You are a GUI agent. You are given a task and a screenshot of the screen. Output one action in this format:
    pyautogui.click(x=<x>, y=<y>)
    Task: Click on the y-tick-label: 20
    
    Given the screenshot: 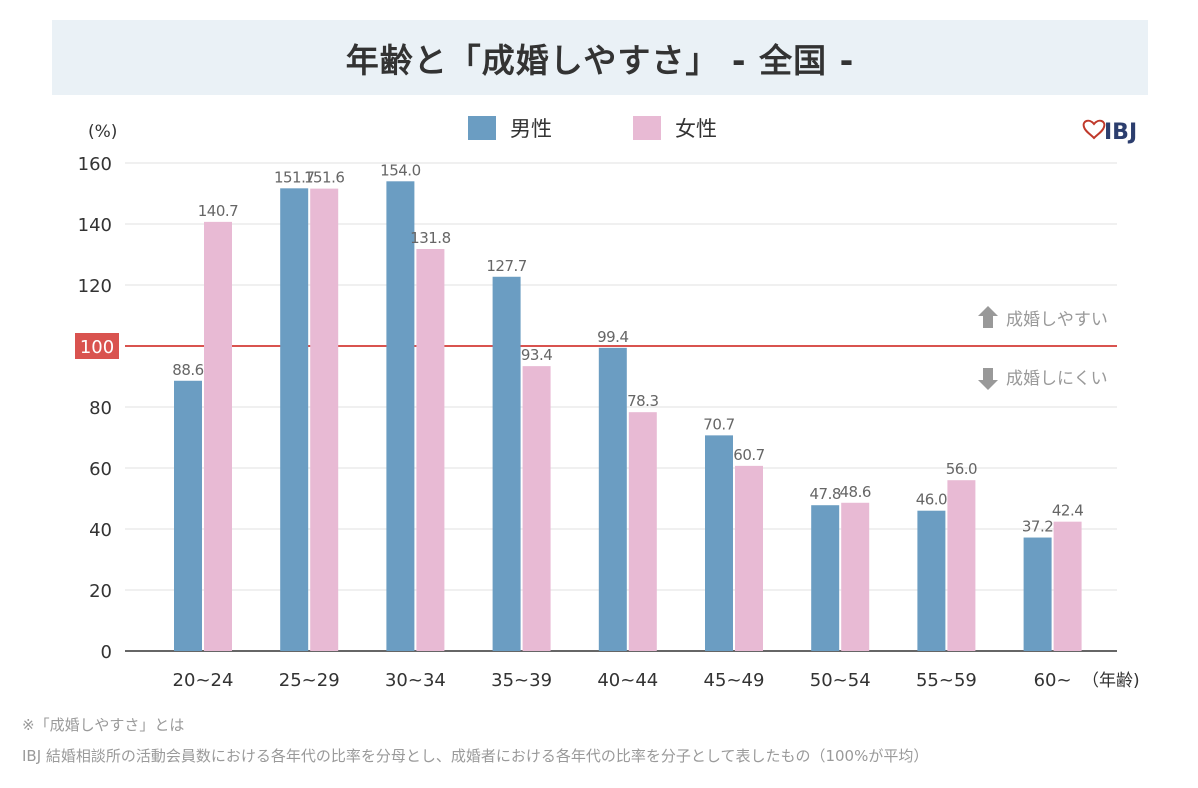 What is the action you would take?
    pyautogui.click(x=100, y=591)
    